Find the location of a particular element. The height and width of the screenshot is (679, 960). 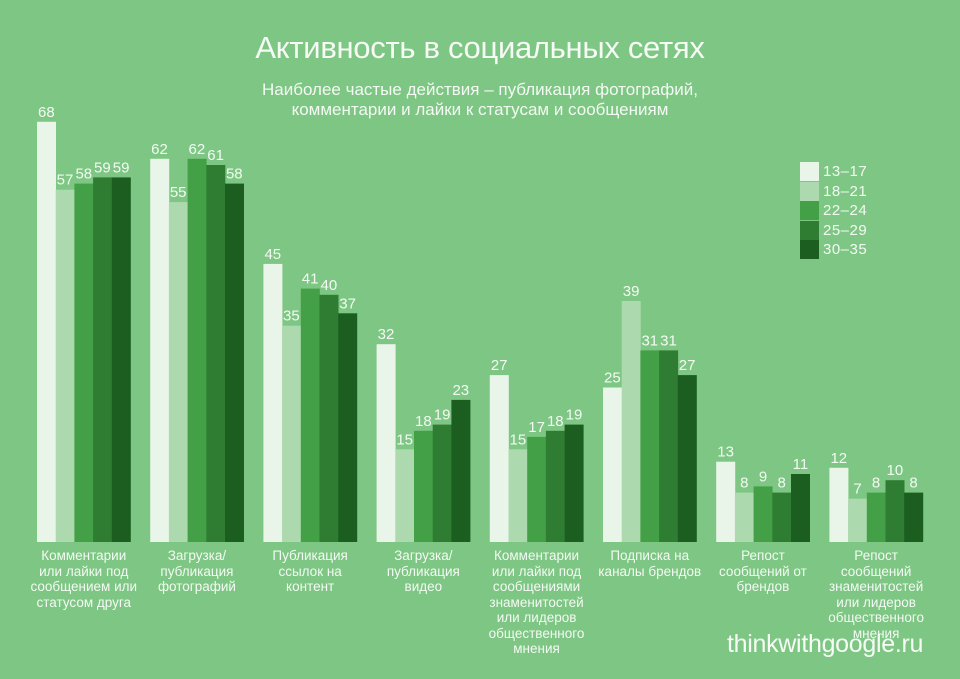

data-label: 61 is located at coordinates (215, 155).